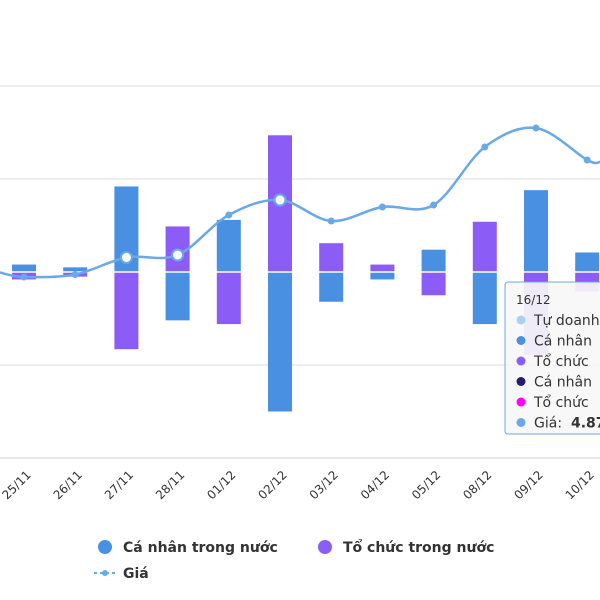  Describe the element at coordinates (477, 485) in the screenshot. I see `x-tick-label: 08/12` at that location.